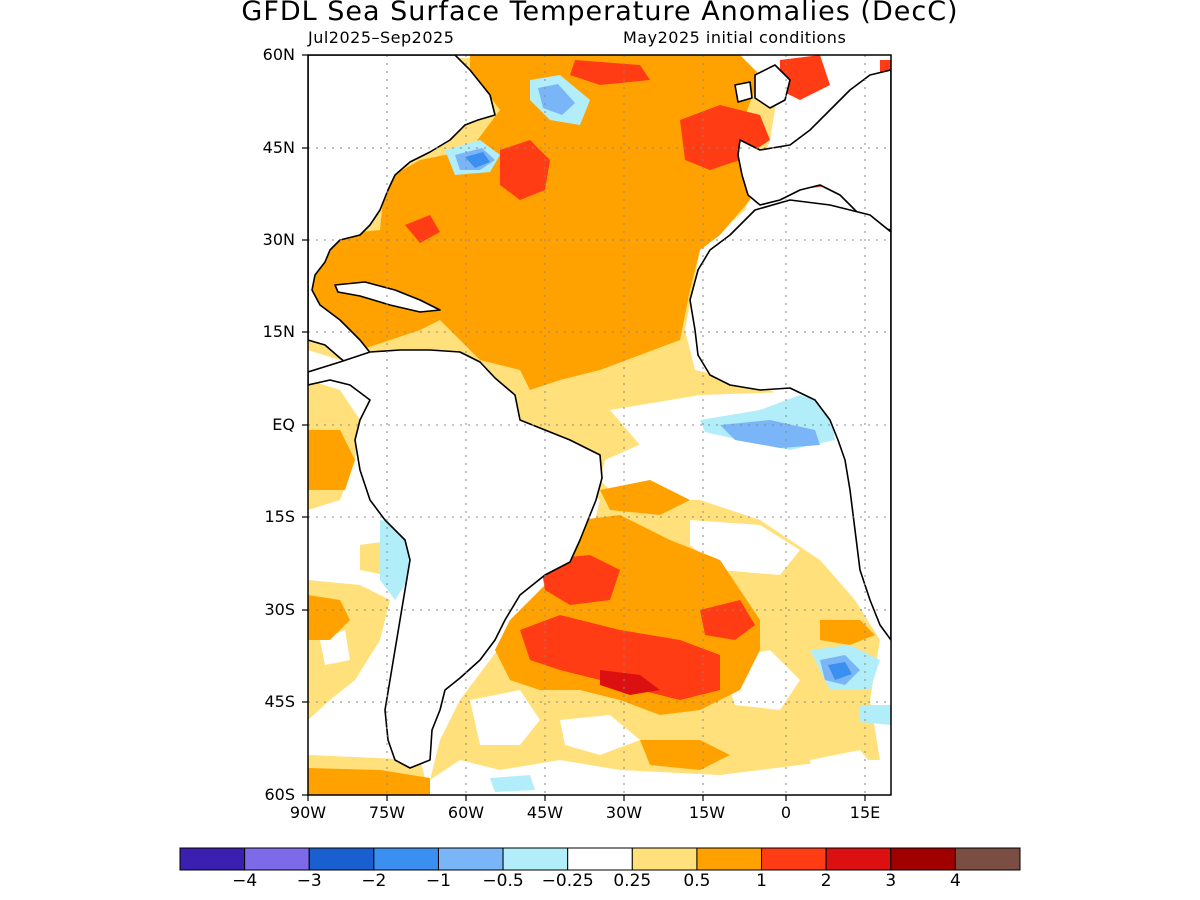 The width and height of the screenshot is (1200, 900). Describe the element at coordinates (697, 881) in the screenshot. I see `colorbar-tick-label: 0.5` at that location.